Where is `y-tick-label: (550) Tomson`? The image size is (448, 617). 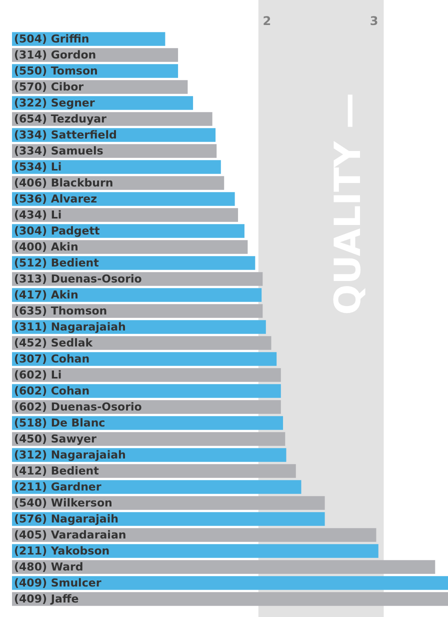
y-tick-label: (550) Tomson is located at coordinates (56, 71).